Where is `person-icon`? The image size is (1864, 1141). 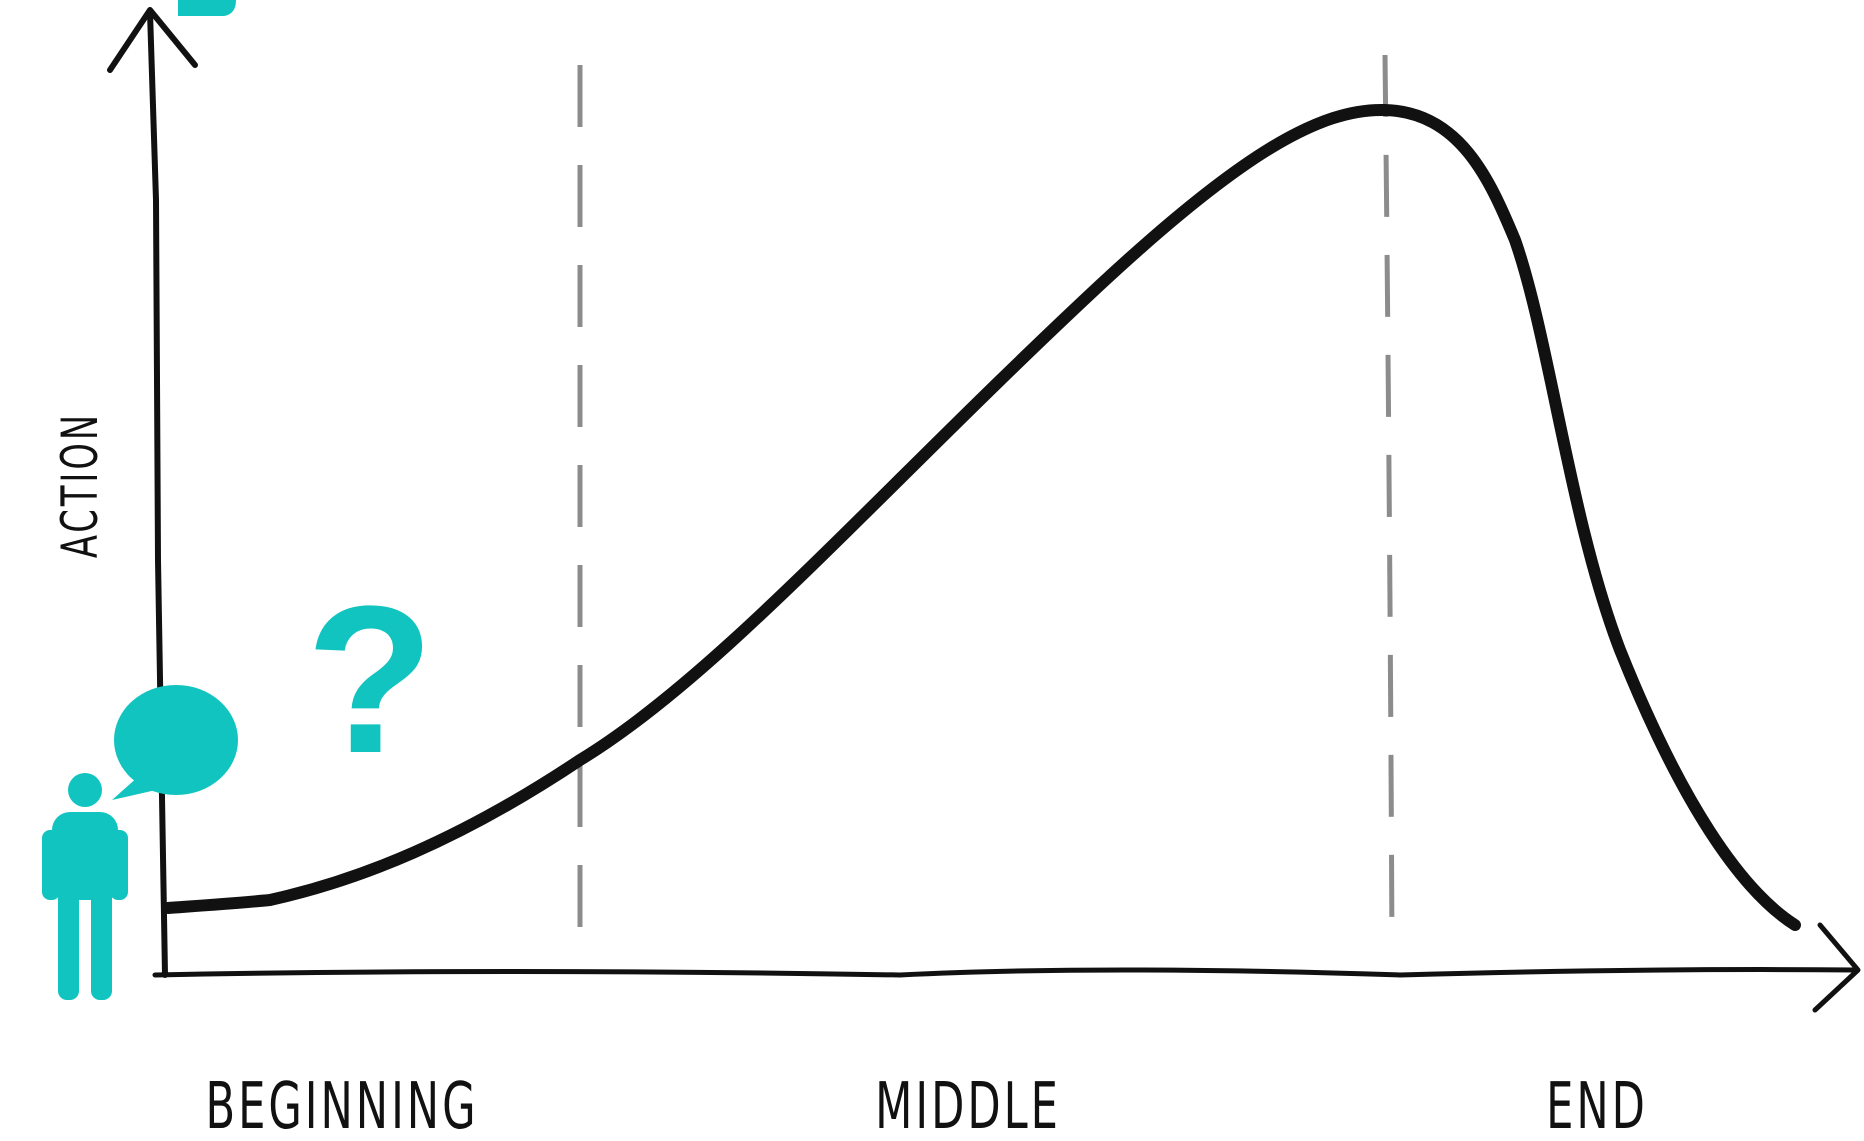 person-icon is located at coordinates (85, 886).